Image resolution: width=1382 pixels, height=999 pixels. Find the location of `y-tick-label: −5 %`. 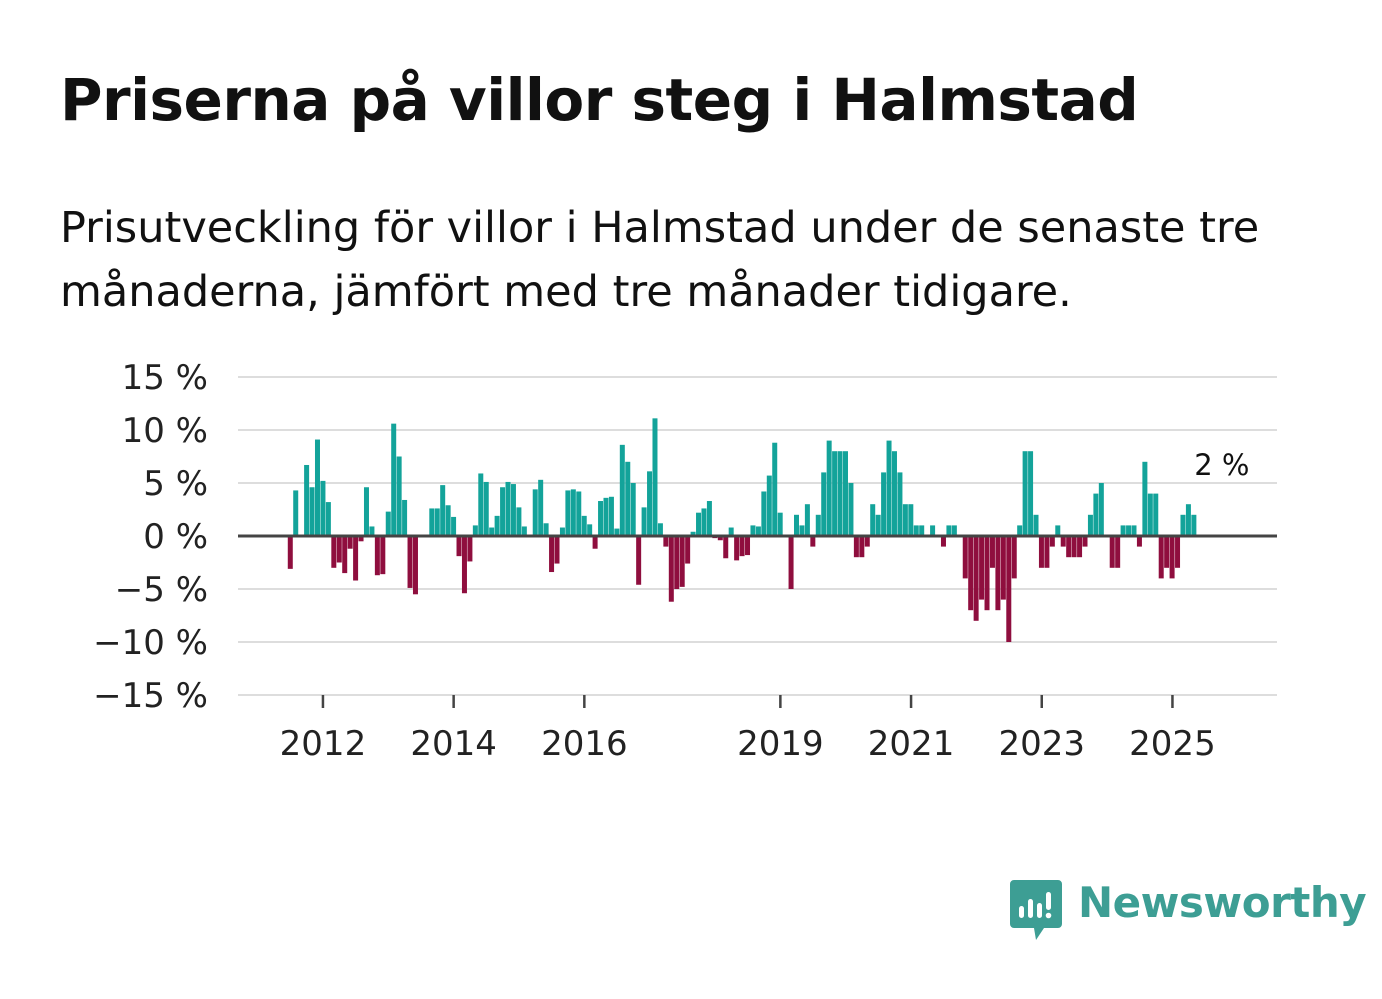

y-tick-label: −5 % is located at coordinates (161, 590).